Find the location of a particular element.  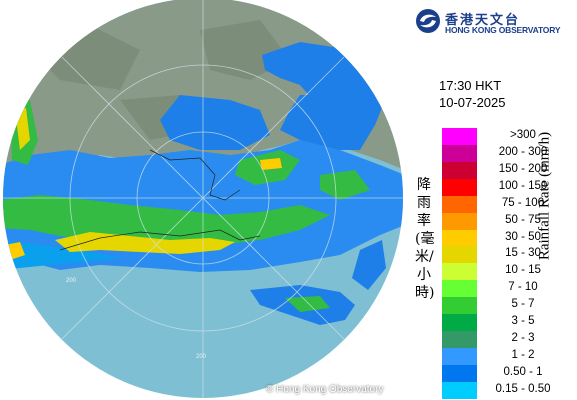

legend-range-label: 10 - 15 is located at coordinates (523, 270).